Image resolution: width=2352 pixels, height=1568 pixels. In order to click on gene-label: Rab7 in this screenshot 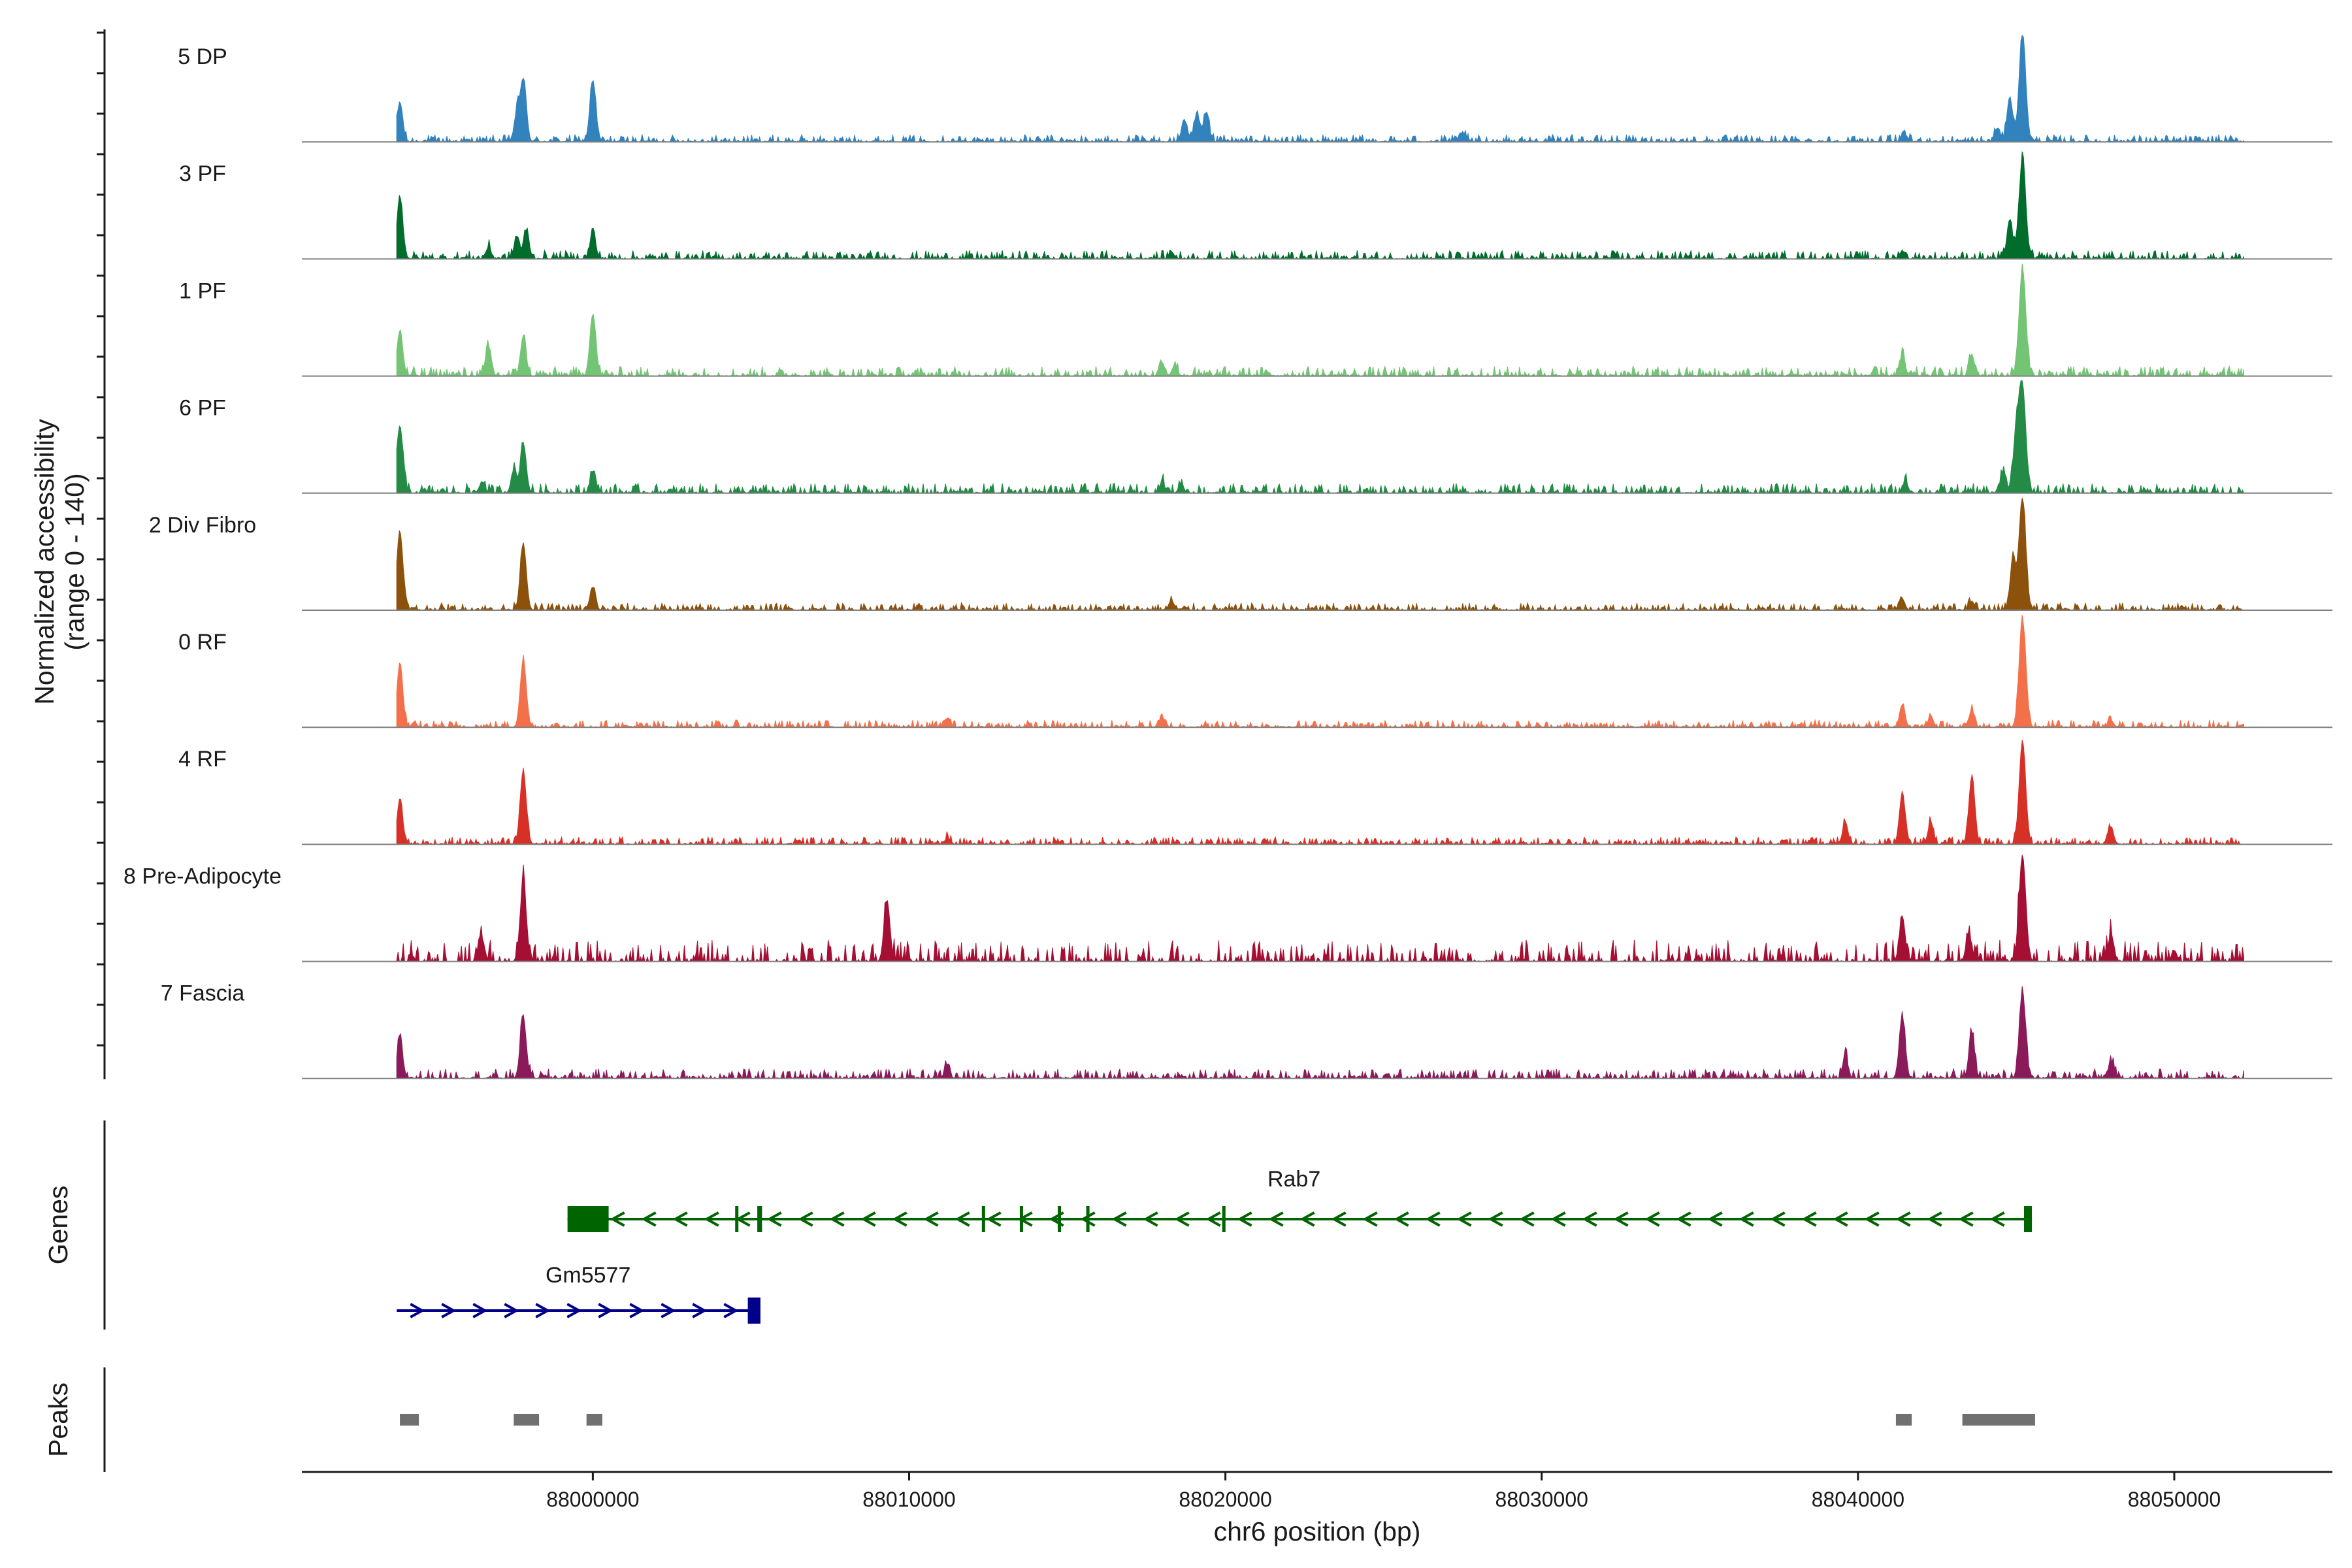, I will do `click(1293, 1179)`.